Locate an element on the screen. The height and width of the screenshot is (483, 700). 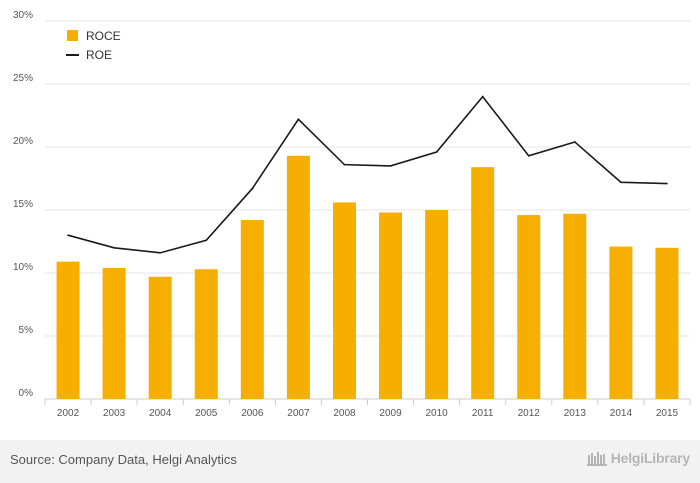
x-tick-label: 2014 is located at coordinates (621, 413).